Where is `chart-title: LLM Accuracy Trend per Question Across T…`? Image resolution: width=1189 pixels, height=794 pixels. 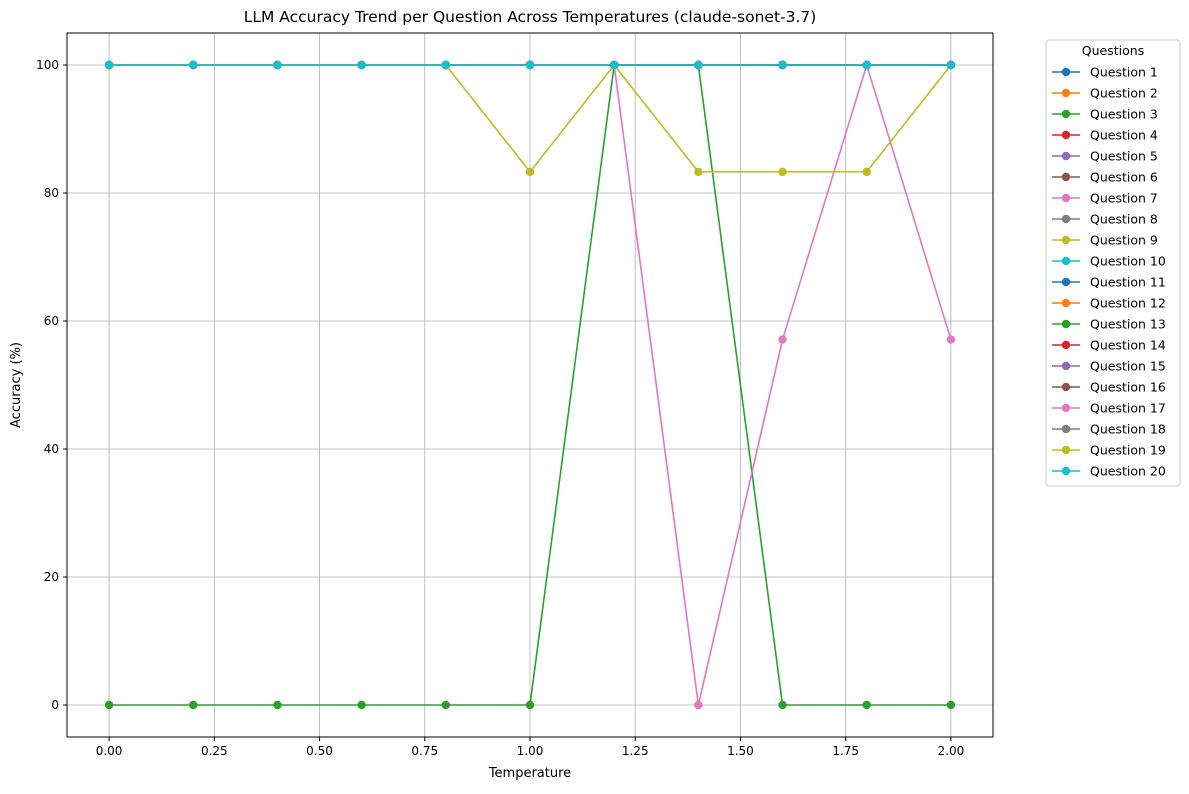 chart-title: LLM Accuracy Trend per Question Across T… is located at coordinates (530, 17).